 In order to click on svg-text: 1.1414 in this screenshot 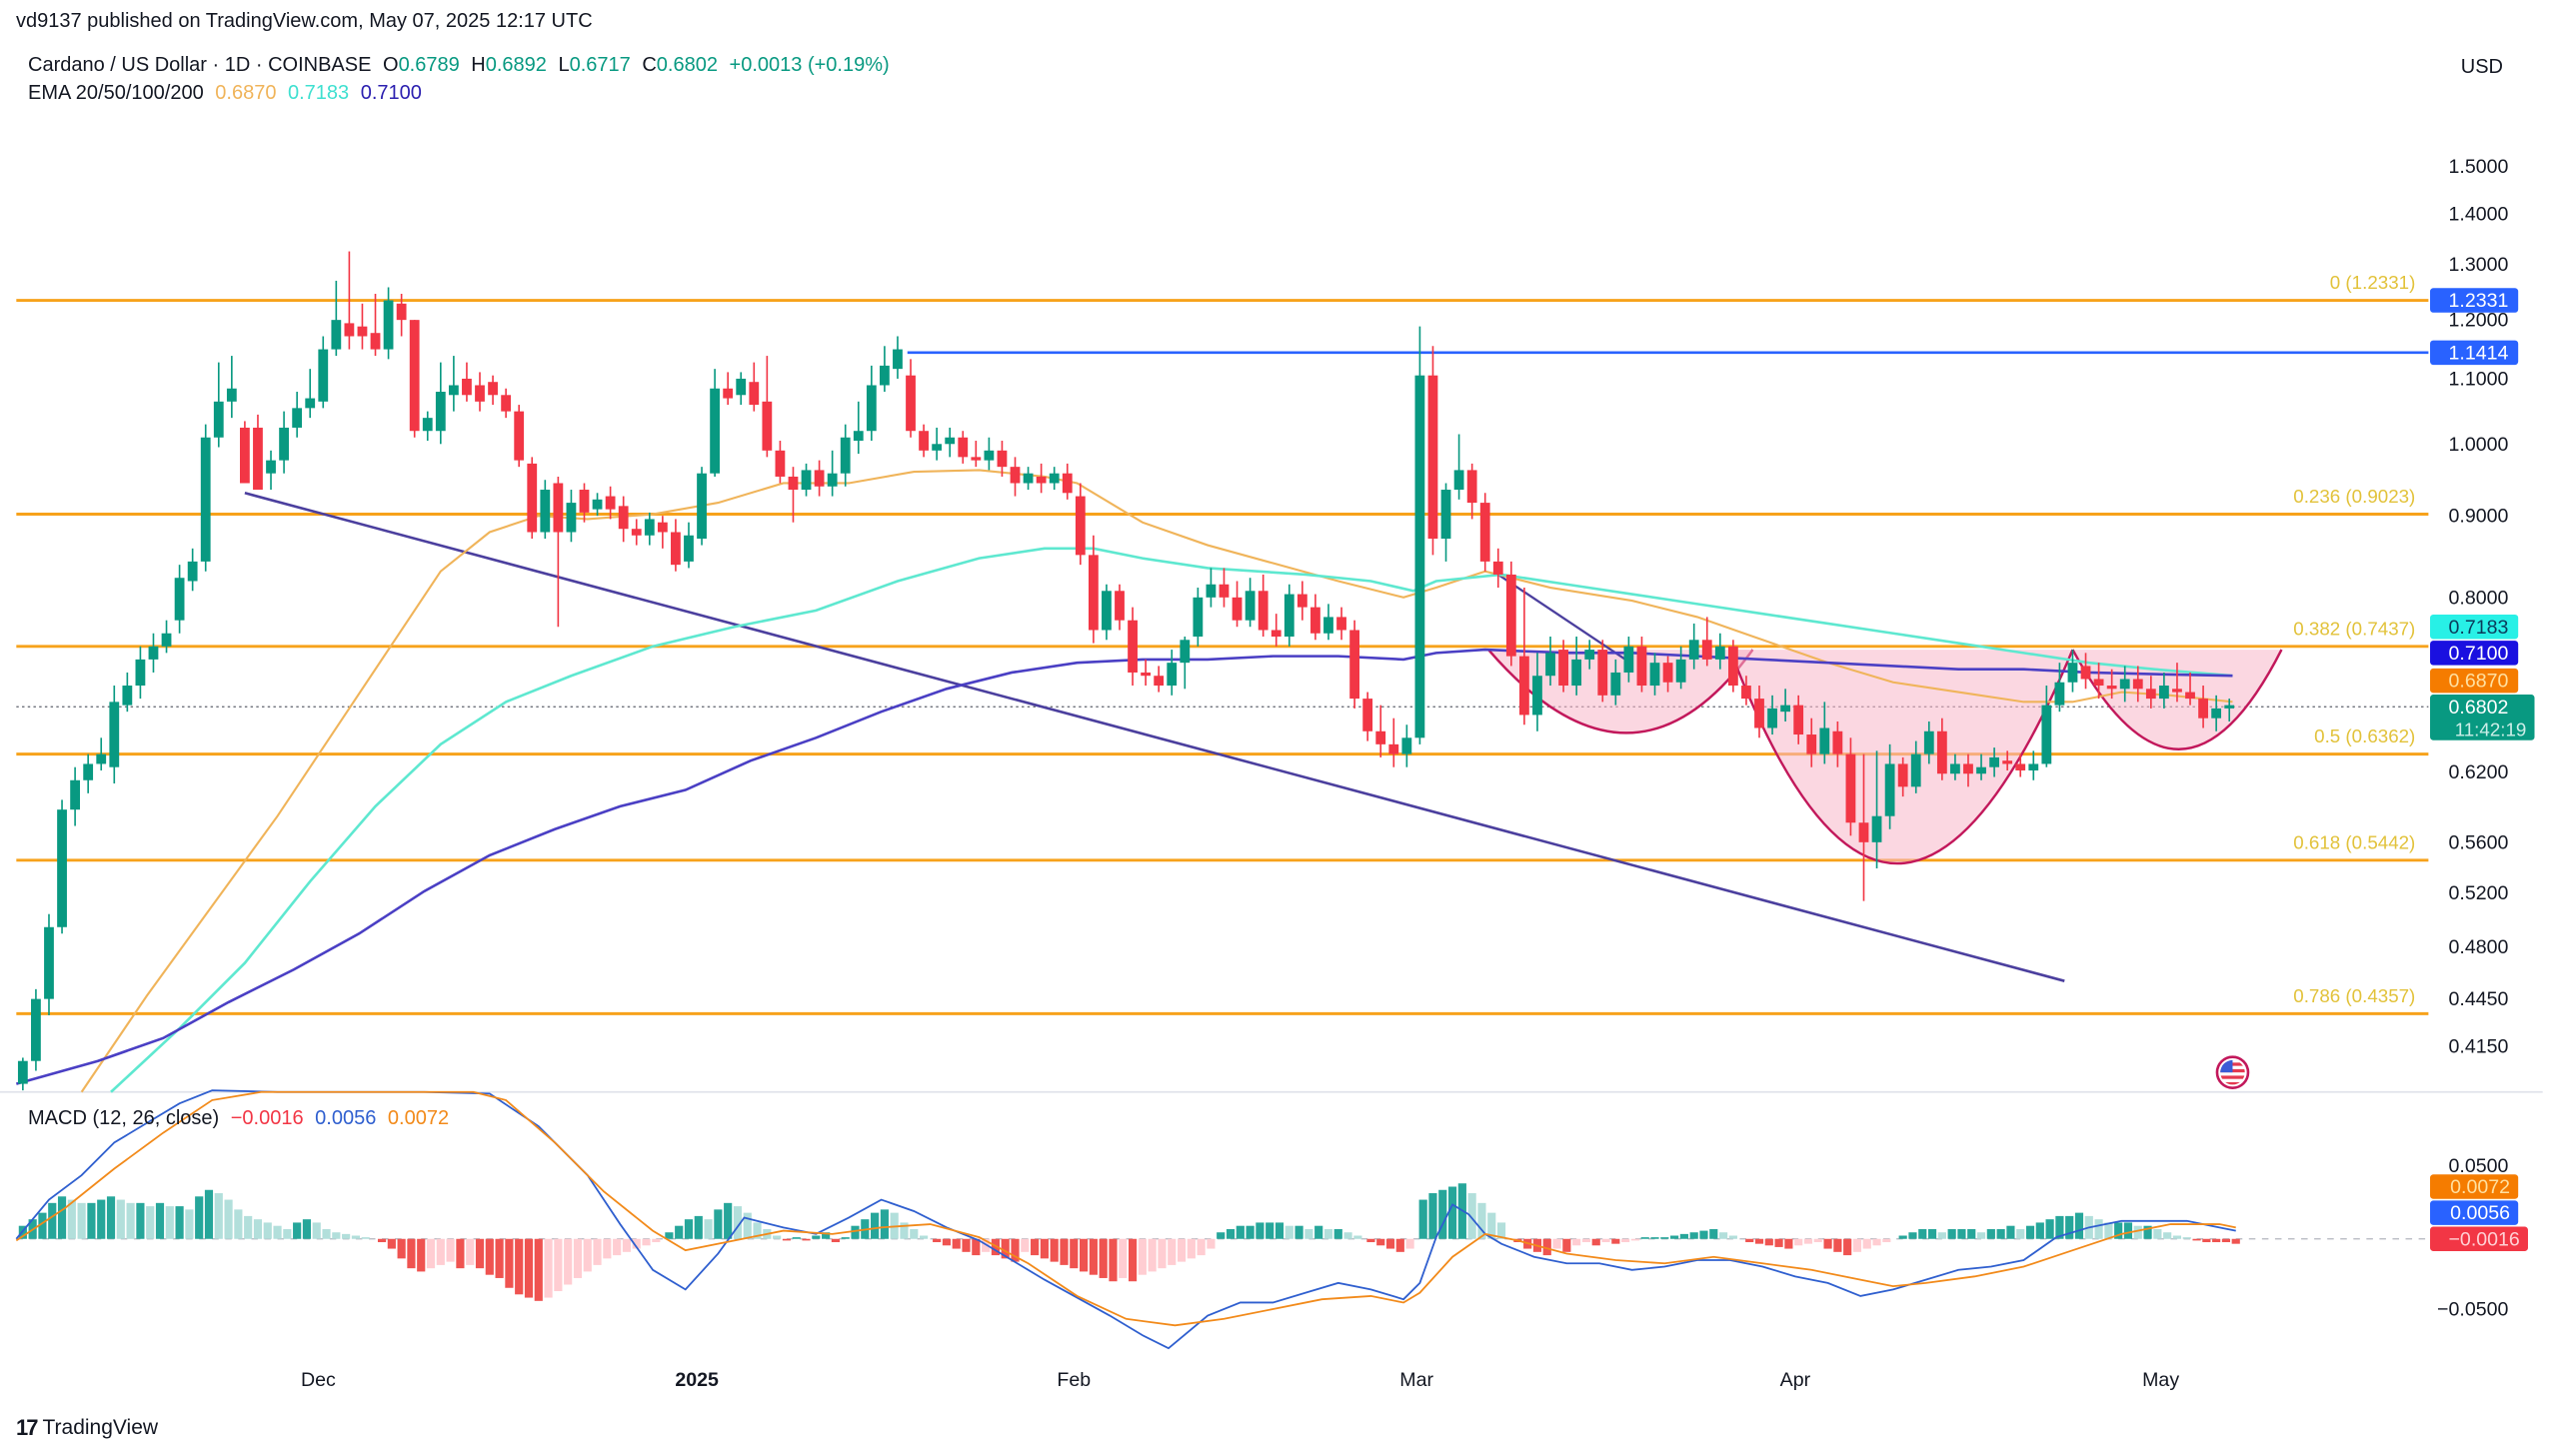, I will do `click(2479, 353)`.